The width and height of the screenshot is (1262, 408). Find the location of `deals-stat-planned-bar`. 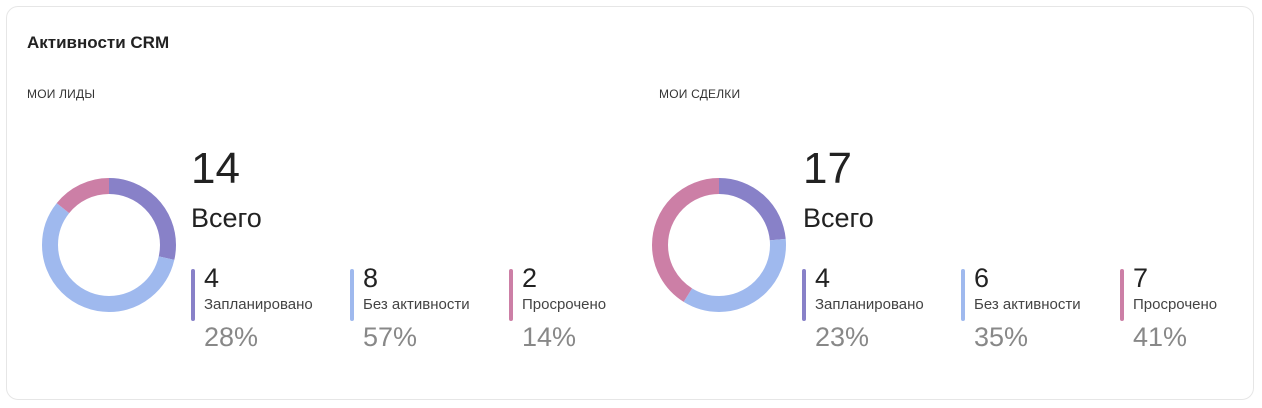

deals-stat-planned-bar is located at coordinates (804, 295).